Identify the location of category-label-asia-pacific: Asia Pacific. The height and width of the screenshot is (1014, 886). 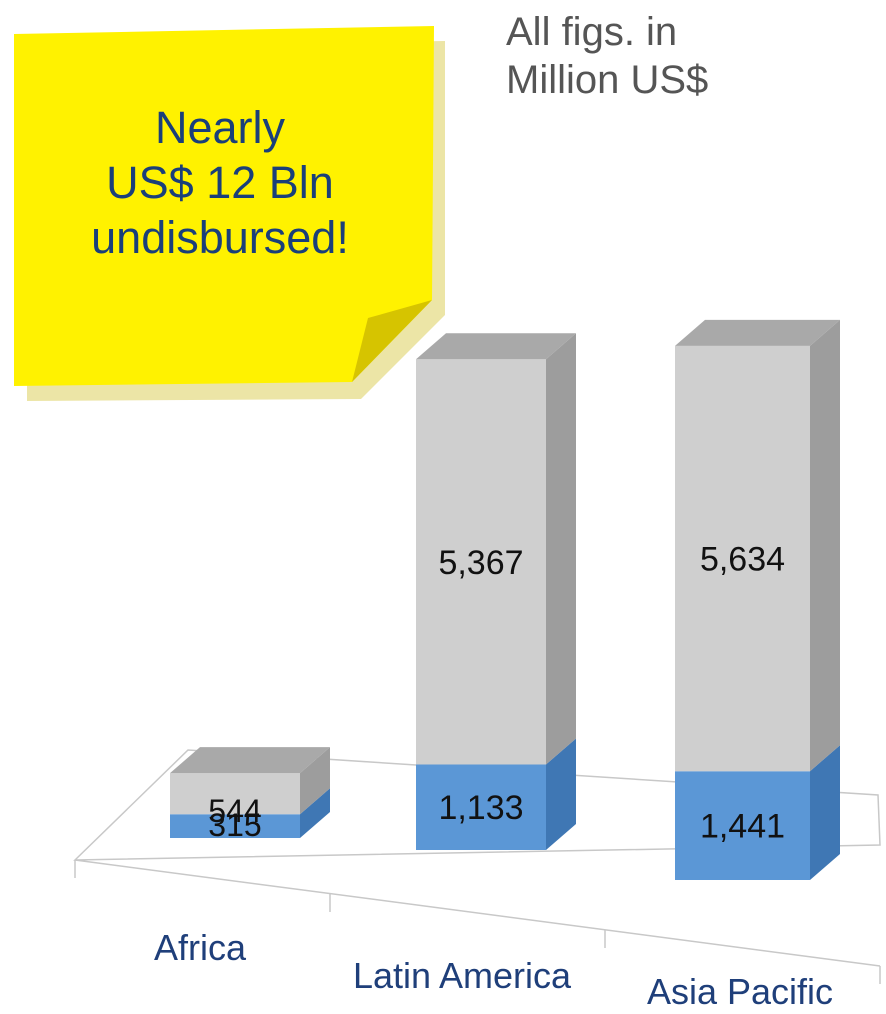
(740, 991).